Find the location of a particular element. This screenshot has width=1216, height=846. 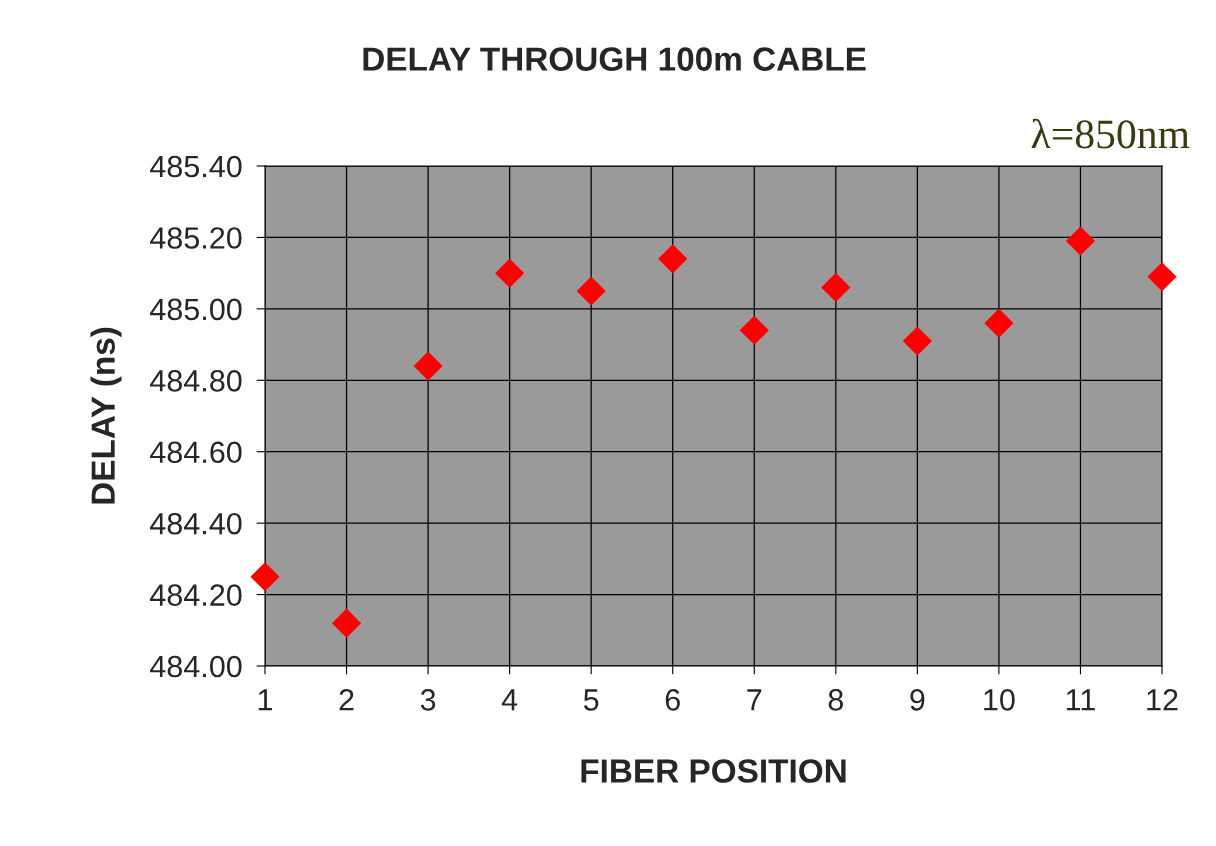

x-tick-label: 4 is located at coordinates (509, 700).